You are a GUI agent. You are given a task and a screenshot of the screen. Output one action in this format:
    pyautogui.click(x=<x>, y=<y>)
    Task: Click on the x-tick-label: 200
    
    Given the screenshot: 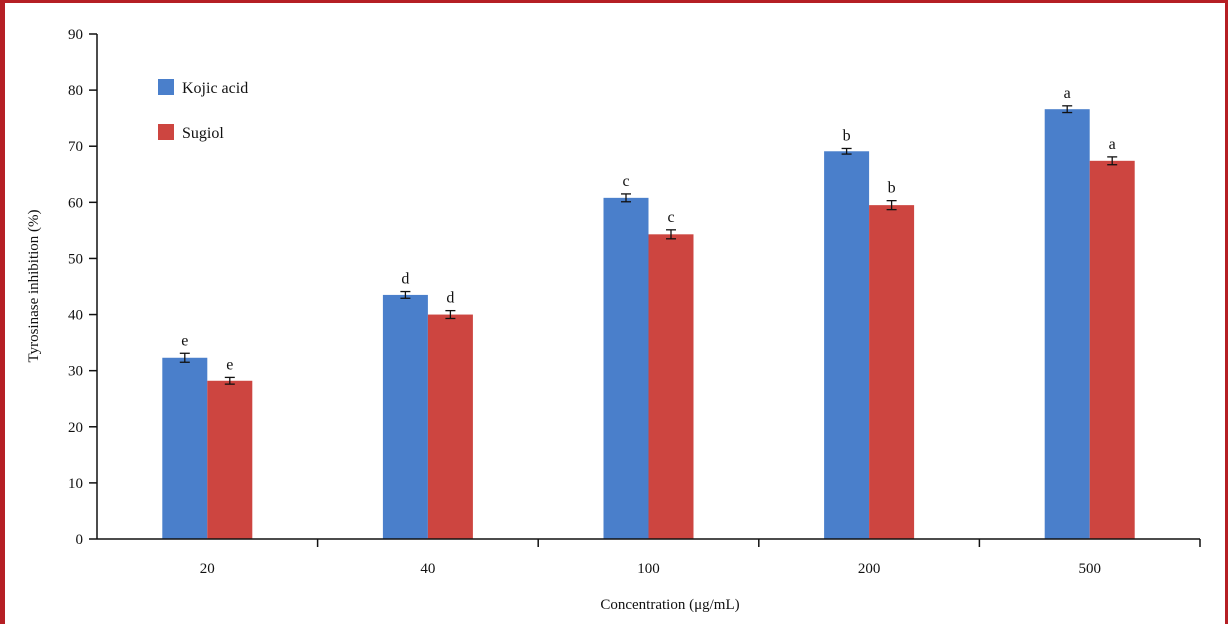 What is the action you would take?
    pyautogui.click(x=869, y=569)
    